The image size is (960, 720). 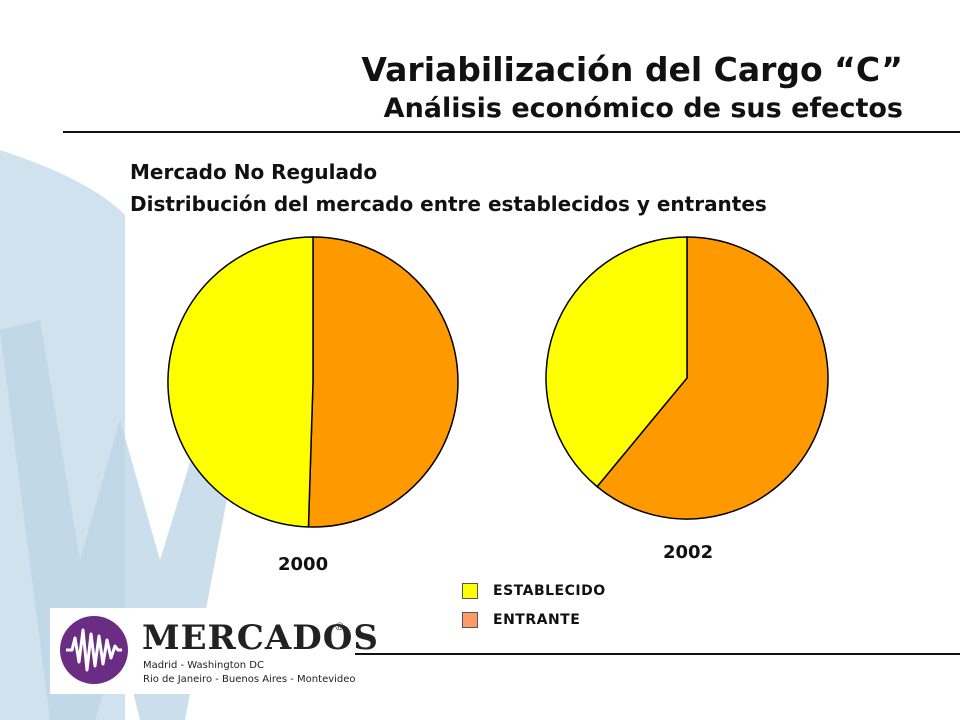 I want to click on pie-2000-slice-entrante, so click(x=383, y=382).